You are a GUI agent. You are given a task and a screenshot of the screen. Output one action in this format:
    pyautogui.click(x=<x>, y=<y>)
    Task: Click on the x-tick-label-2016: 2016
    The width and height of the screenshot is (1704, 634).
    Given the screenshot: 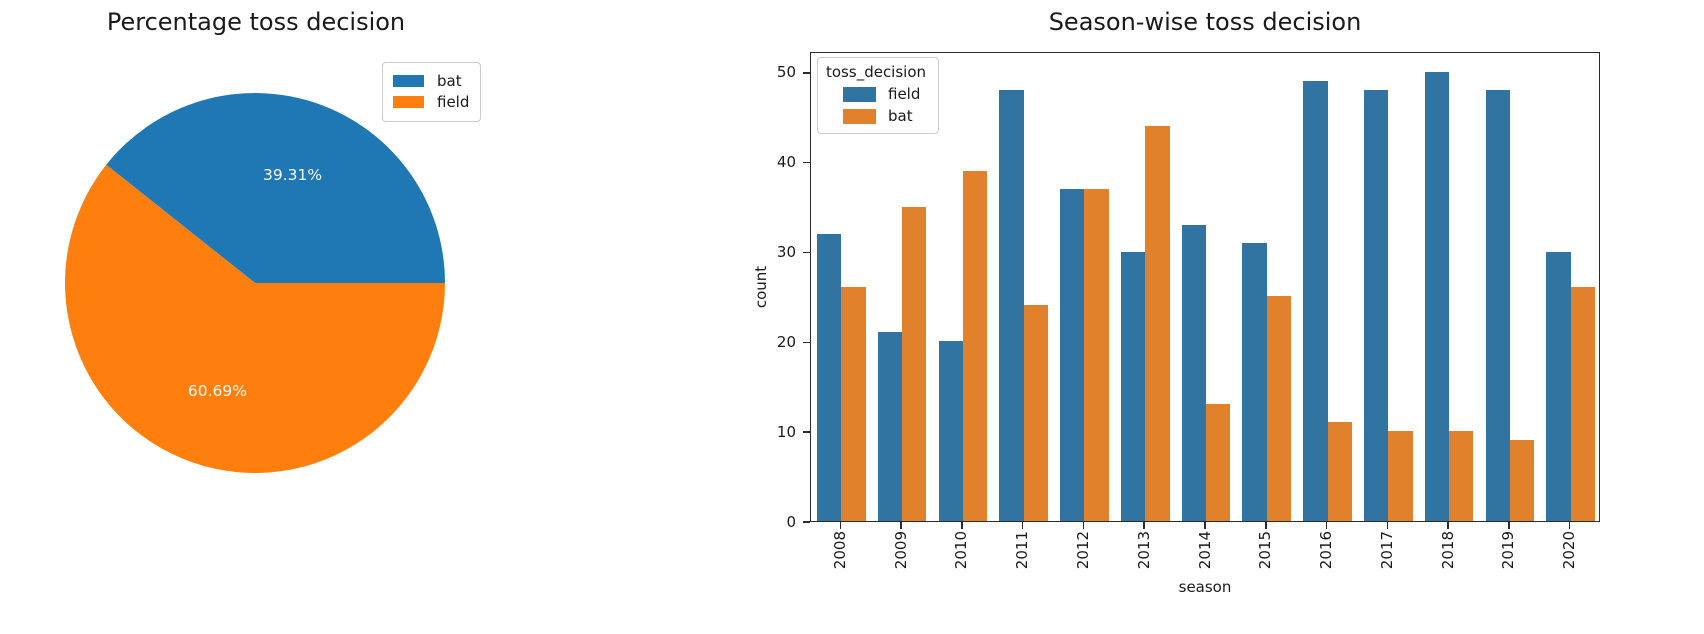 What is the action you would take?
    pyautogui.click(x=1326, y=550)
    